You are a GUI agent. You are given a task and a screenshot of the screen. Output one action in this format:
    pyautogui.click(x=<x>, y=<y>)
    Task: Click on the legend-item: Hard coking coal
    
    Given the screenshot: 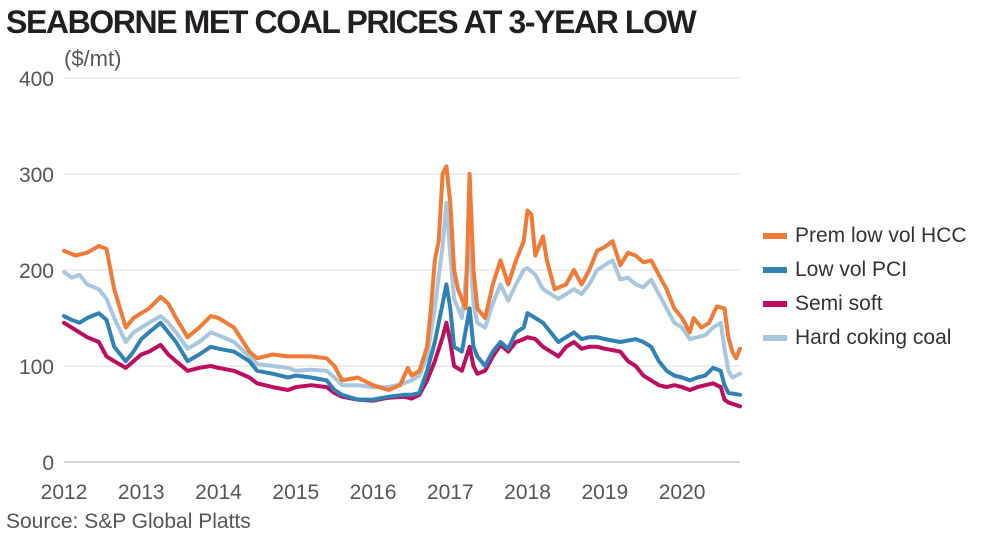 What is the action you would take?
    pyautogui.click(x=865, y=338)
    